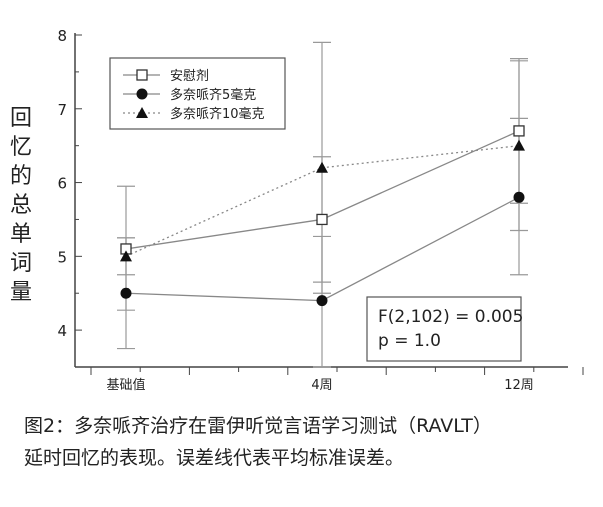 This screenshot has height=507, width=603. What do you see at coordinates (258, 426) in the screenshot?
I see `caption-line-1: 图2：多奈哌齐治疗在雷伊听觉言语学习测试（RAVLT）` at bounding box center [258, 426].